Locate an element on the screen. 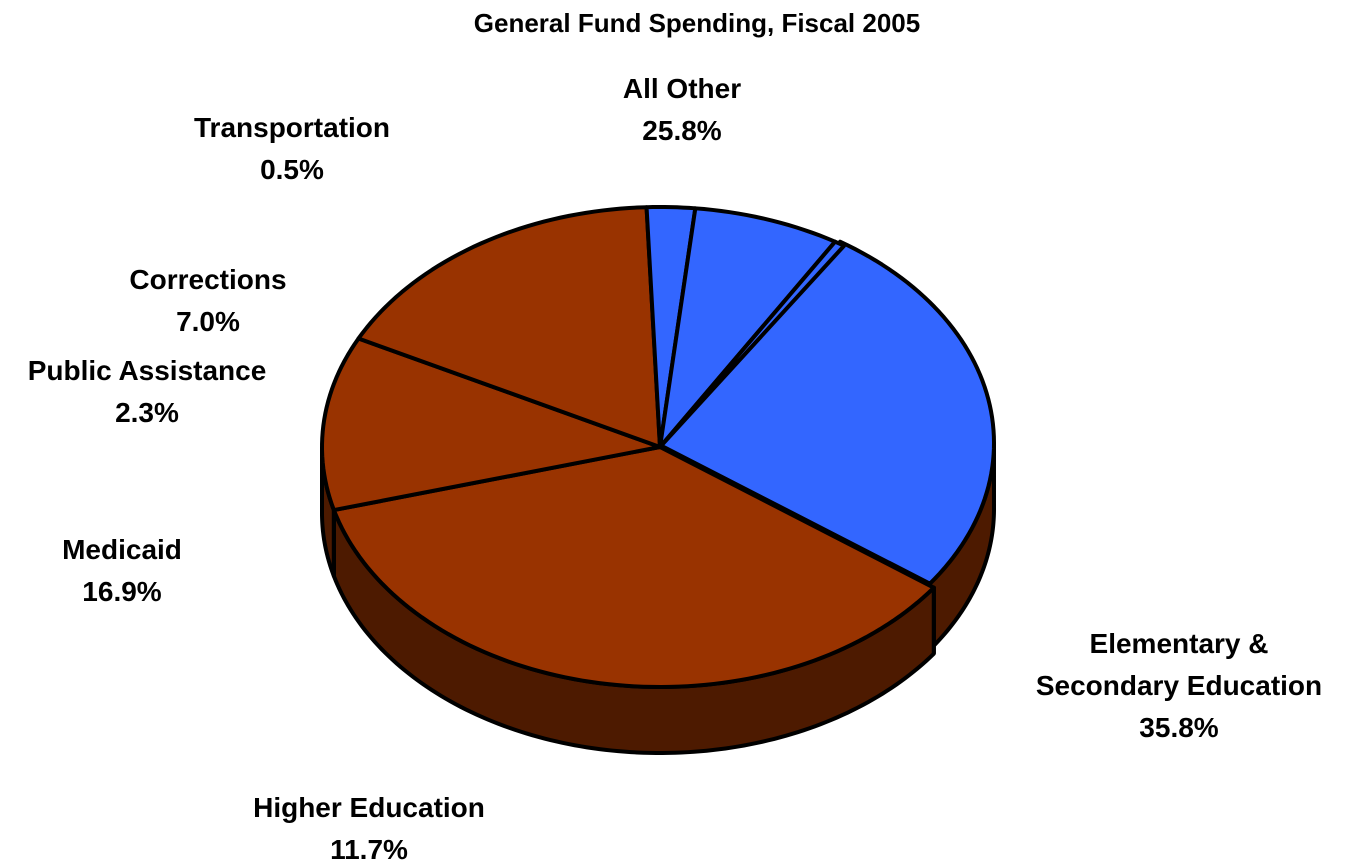  slice-elementary-secondary-education is located at coordinates (633, 567).